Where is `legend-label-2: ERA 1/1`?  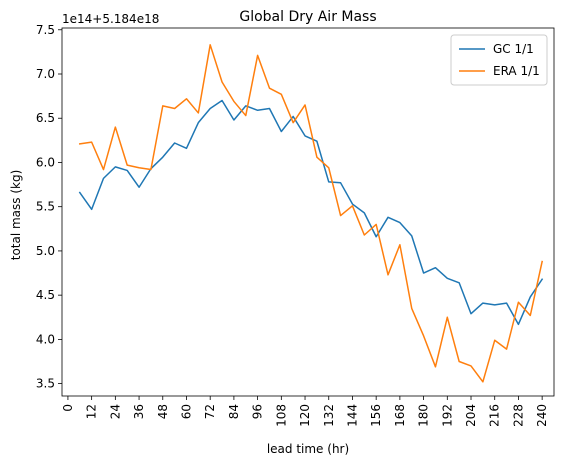 legend-label-2: ERA 1/1 is located at coordinates (516, 71).